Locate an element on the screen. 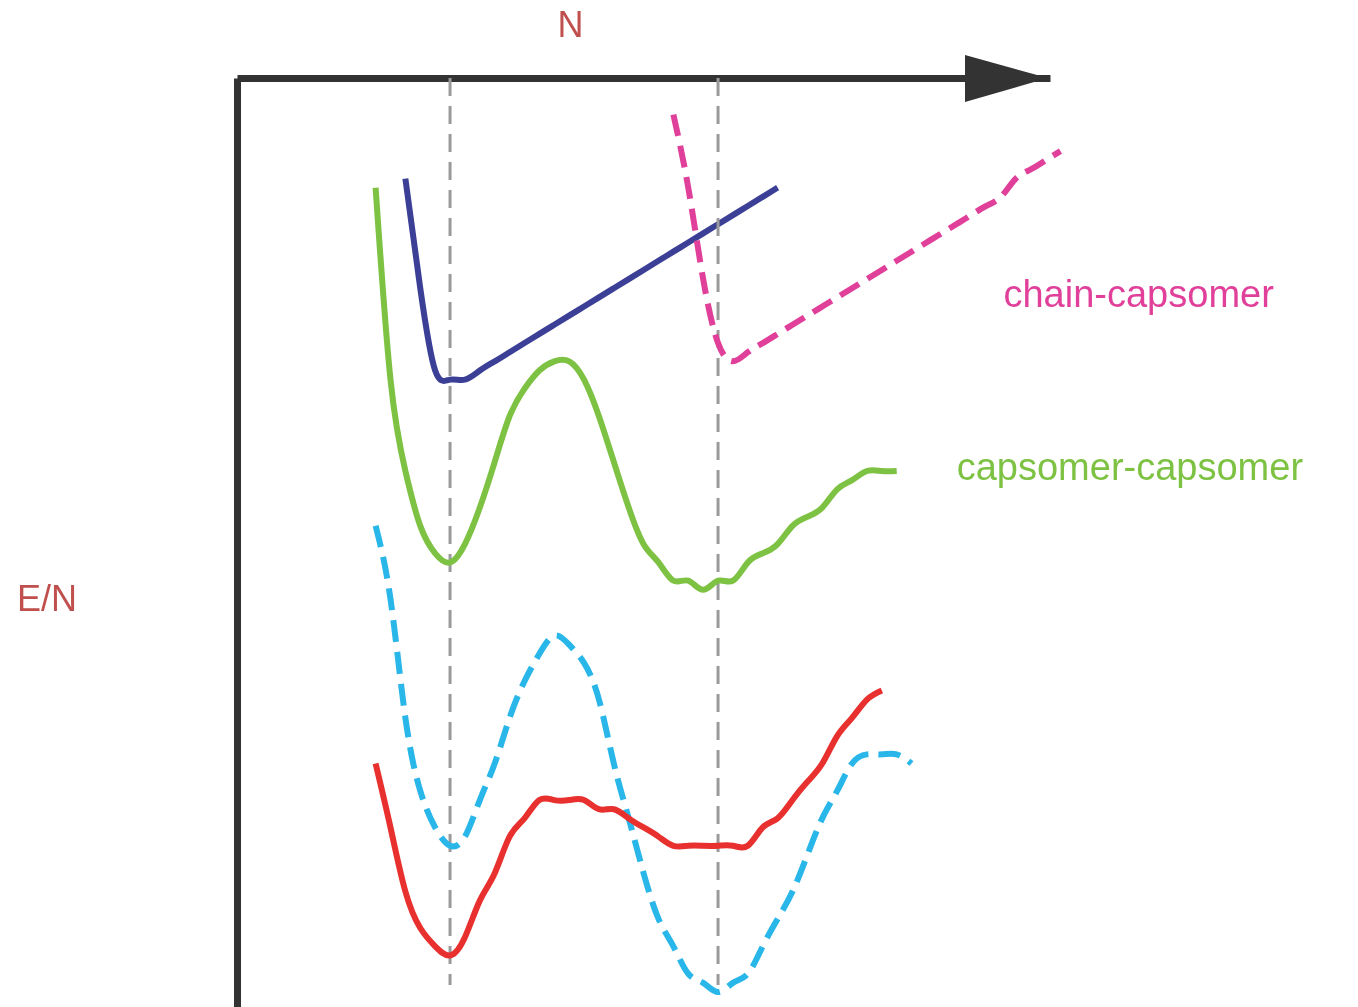 Image resolution: width=1358 pixels, height=1007 pixels. series-label: chain-capsomer is located at coordinates (1139, 294).